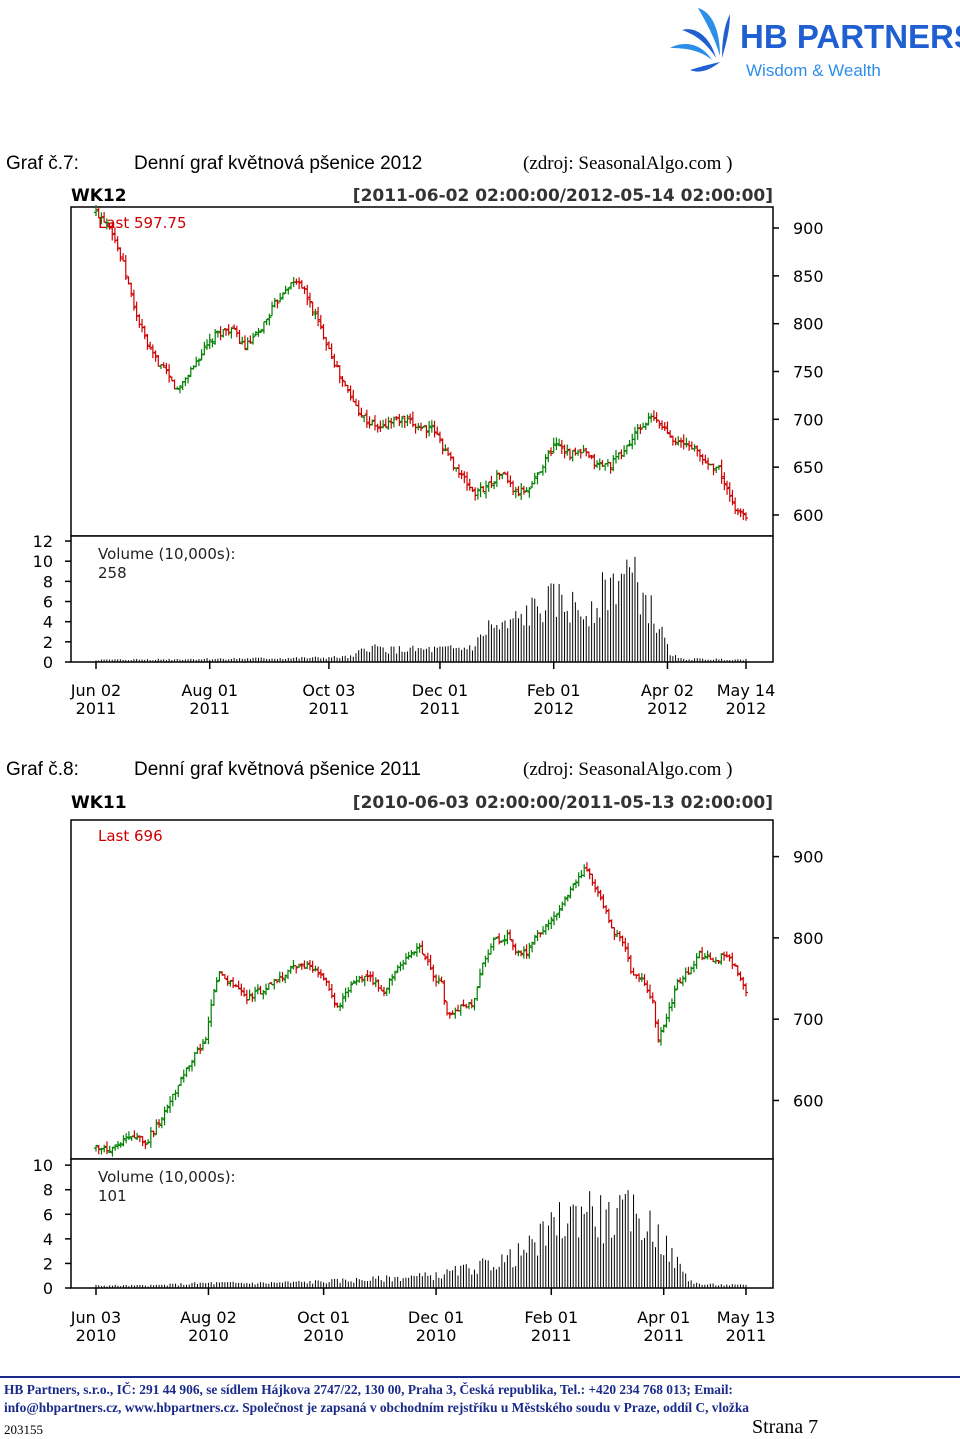 The image size is (960, 1439). Describe the element at coordinates (43, 541) in the screenshot. I see `volume-tick-label: 12` at that location.